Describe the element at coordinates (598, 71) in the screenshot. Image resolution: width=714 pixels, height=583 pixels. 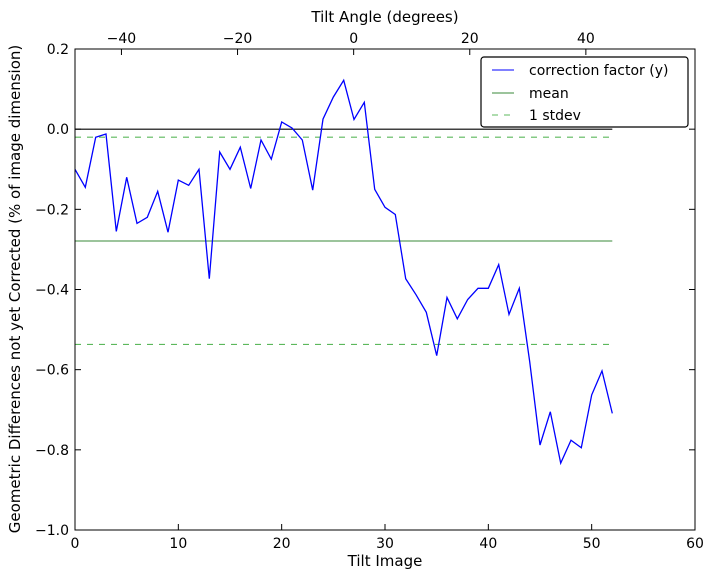
I see `legend-label-correction: correction factor (y)` at that location.